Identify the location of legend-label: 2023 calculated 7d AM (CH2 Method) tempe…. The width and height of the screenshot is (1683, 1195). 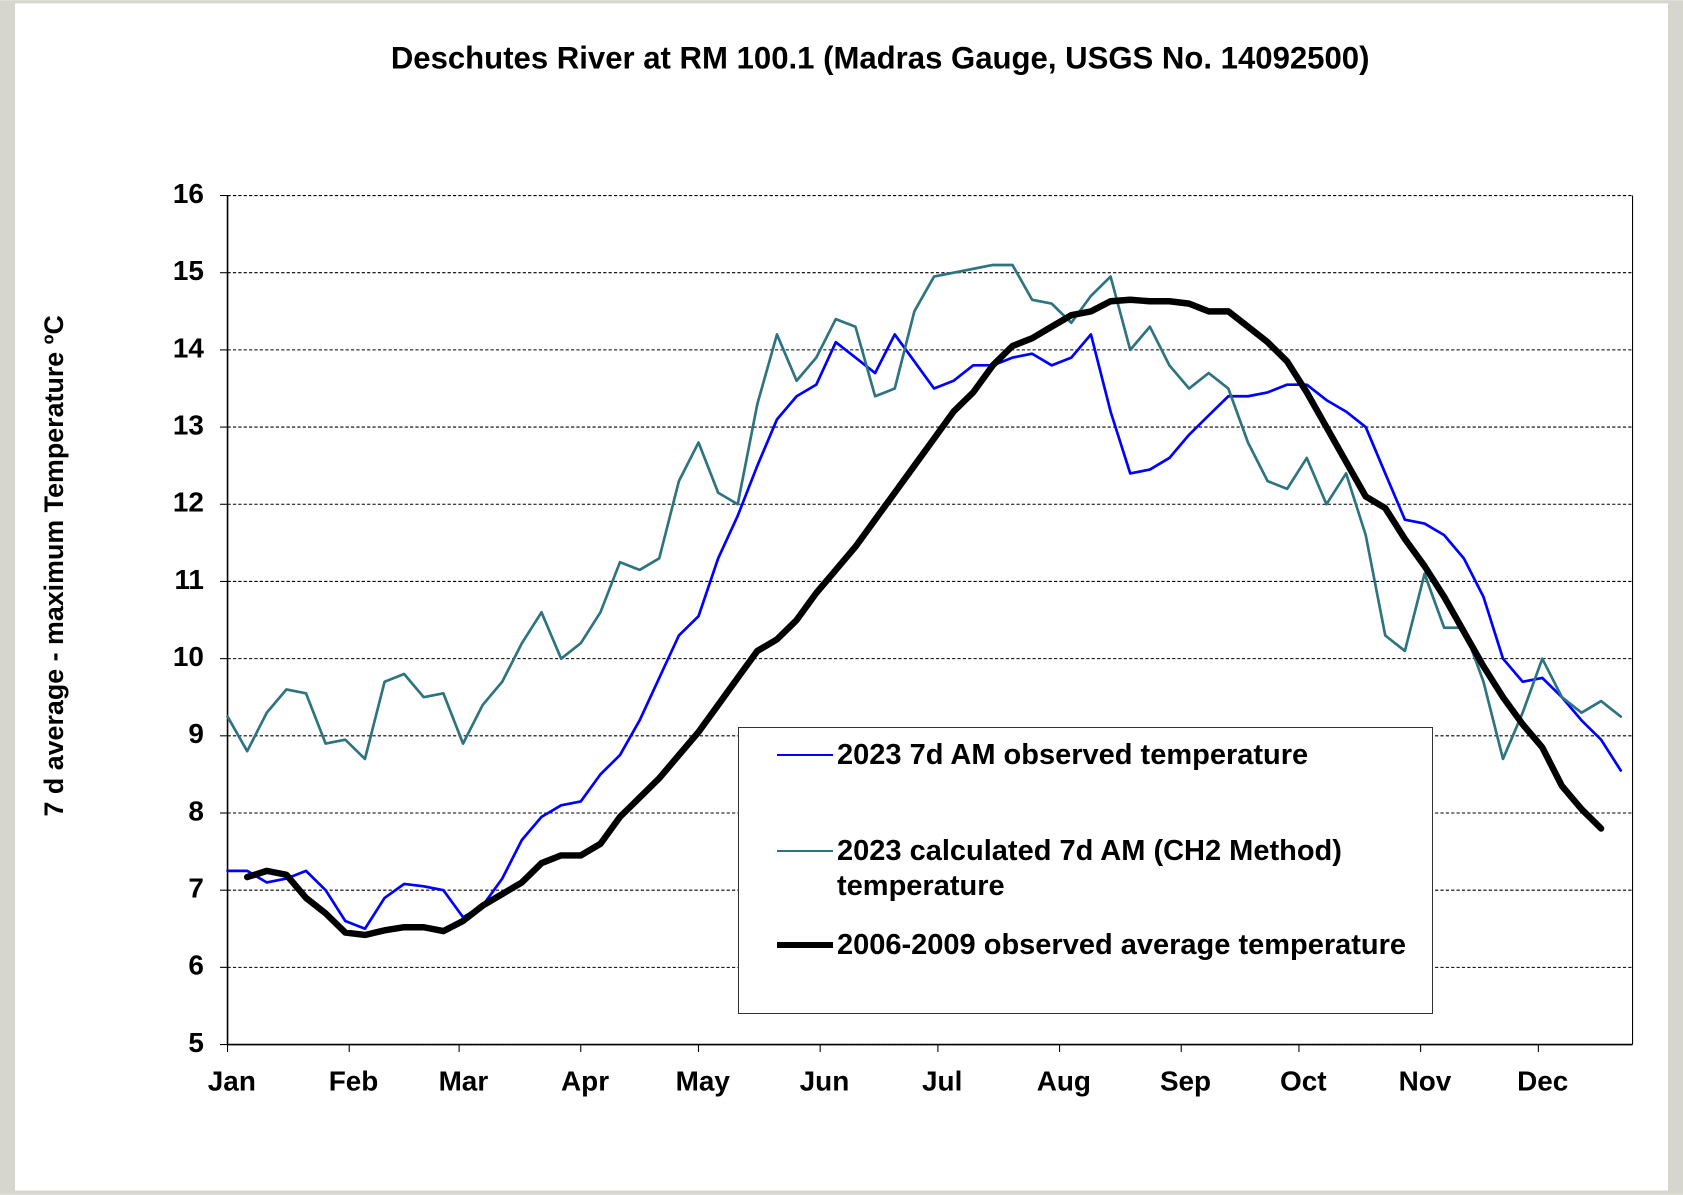
(1089, 868).